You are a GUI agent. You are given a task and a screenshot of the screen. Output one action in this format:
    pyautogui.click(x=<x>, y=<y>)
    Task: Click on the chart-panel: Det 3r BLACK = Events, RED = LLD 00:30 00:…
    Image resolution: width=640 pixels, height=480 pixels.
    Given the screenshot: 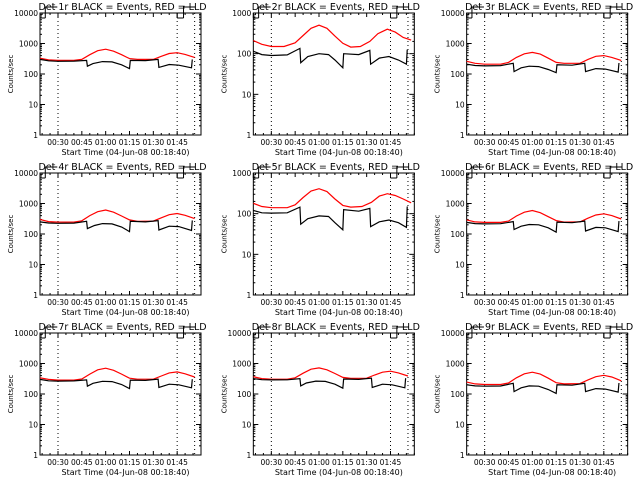 What is the action you would take?
    pyautogui.click(x=534, y=79)
    